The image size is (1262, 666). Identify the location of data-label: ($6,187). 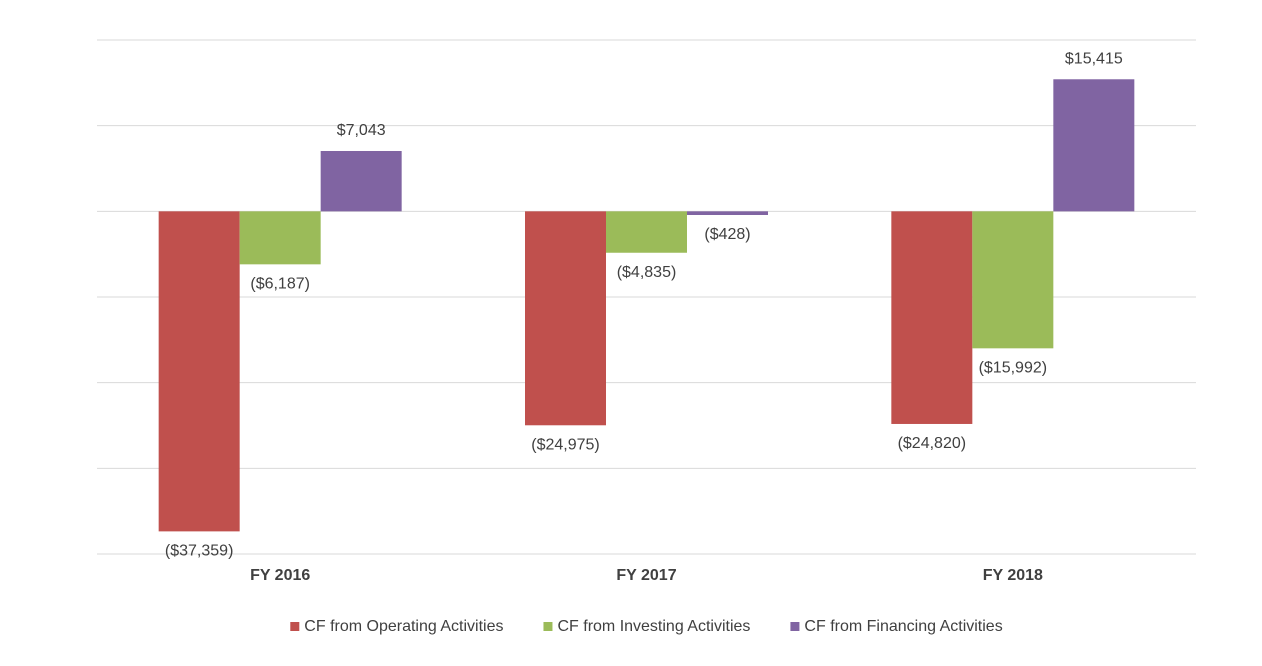
(280, 284).